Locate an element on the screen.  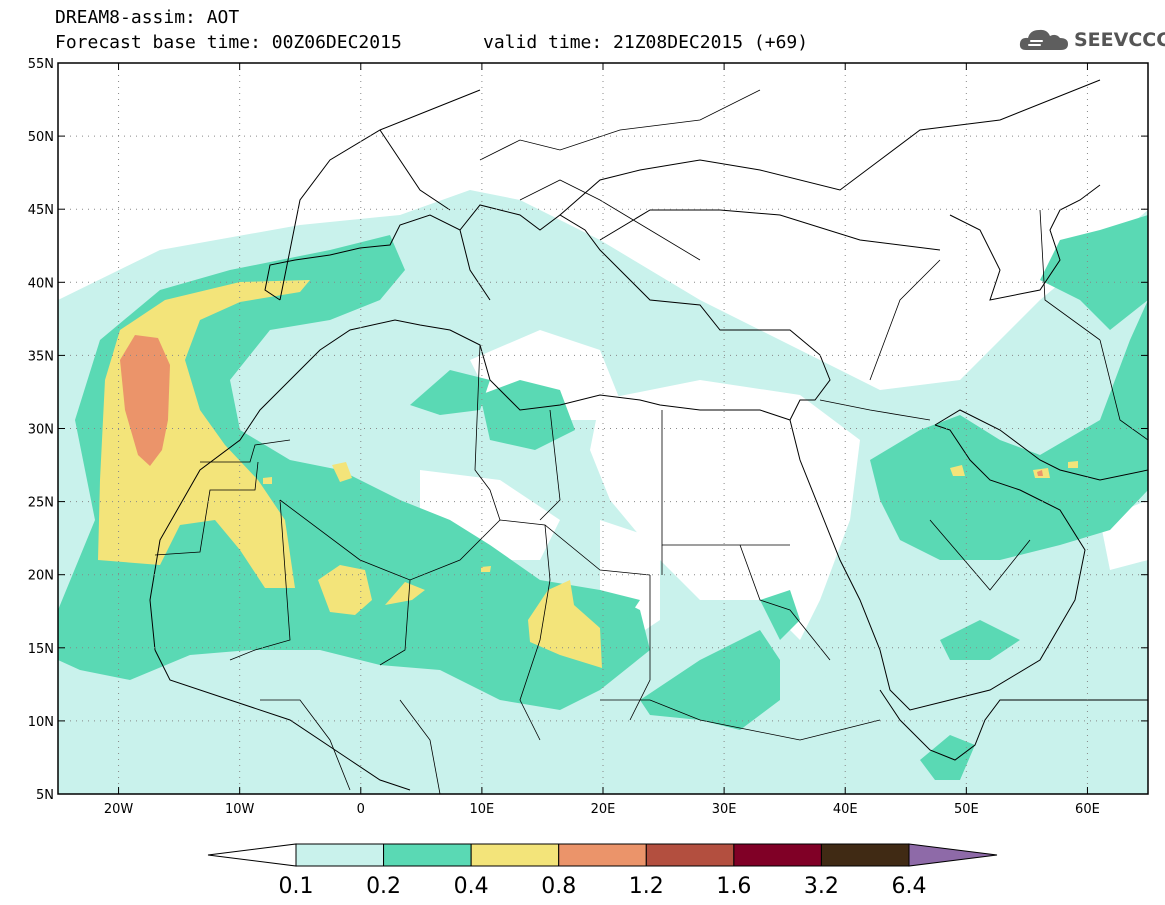
colorbar-lower-arrow is located at coordinates (252, 855).